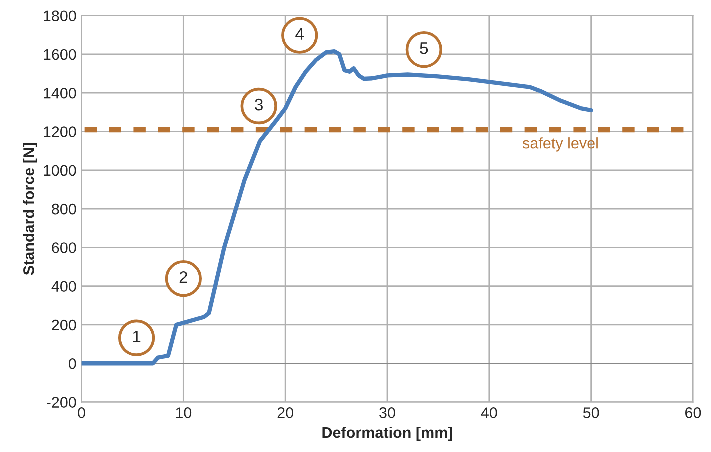  What do you see at coordinates (64, 286) in the screenshot?
I see `y-tick-label: 400` at bounding box center [64, 286].